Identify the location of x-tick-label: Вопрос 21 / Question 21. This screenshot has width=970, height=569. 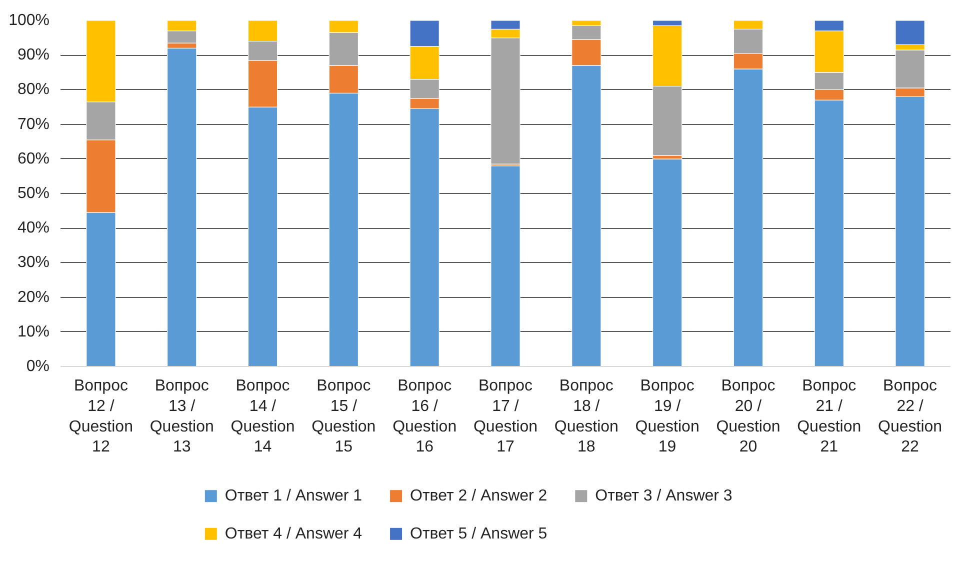
(829, 417).